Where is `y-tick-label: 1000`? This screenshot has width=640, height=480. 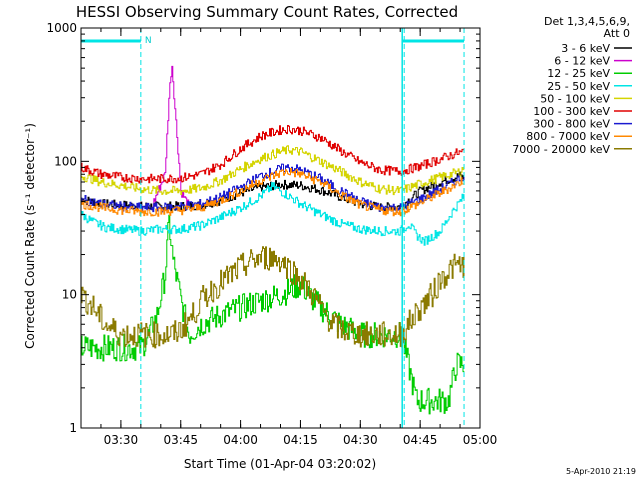 y-tick-label: 1000 is located at coordinates (61, 28).